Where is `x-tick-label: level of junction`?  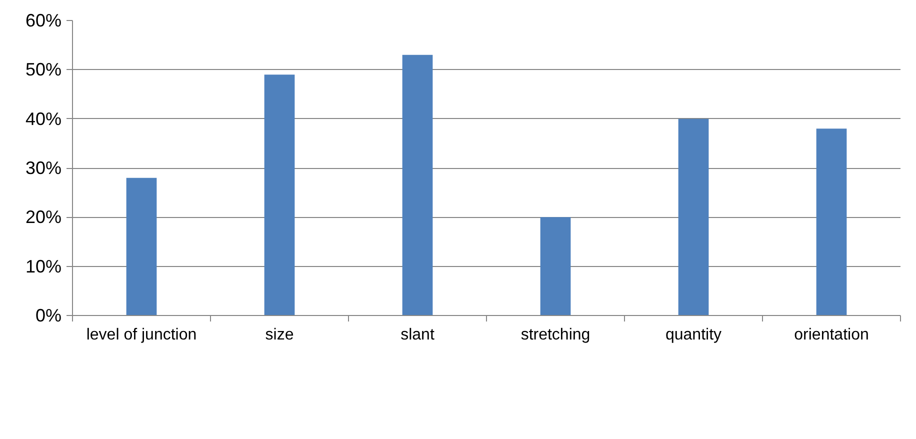 x-tick-label: level of junction is located at coordinates (141, 335).